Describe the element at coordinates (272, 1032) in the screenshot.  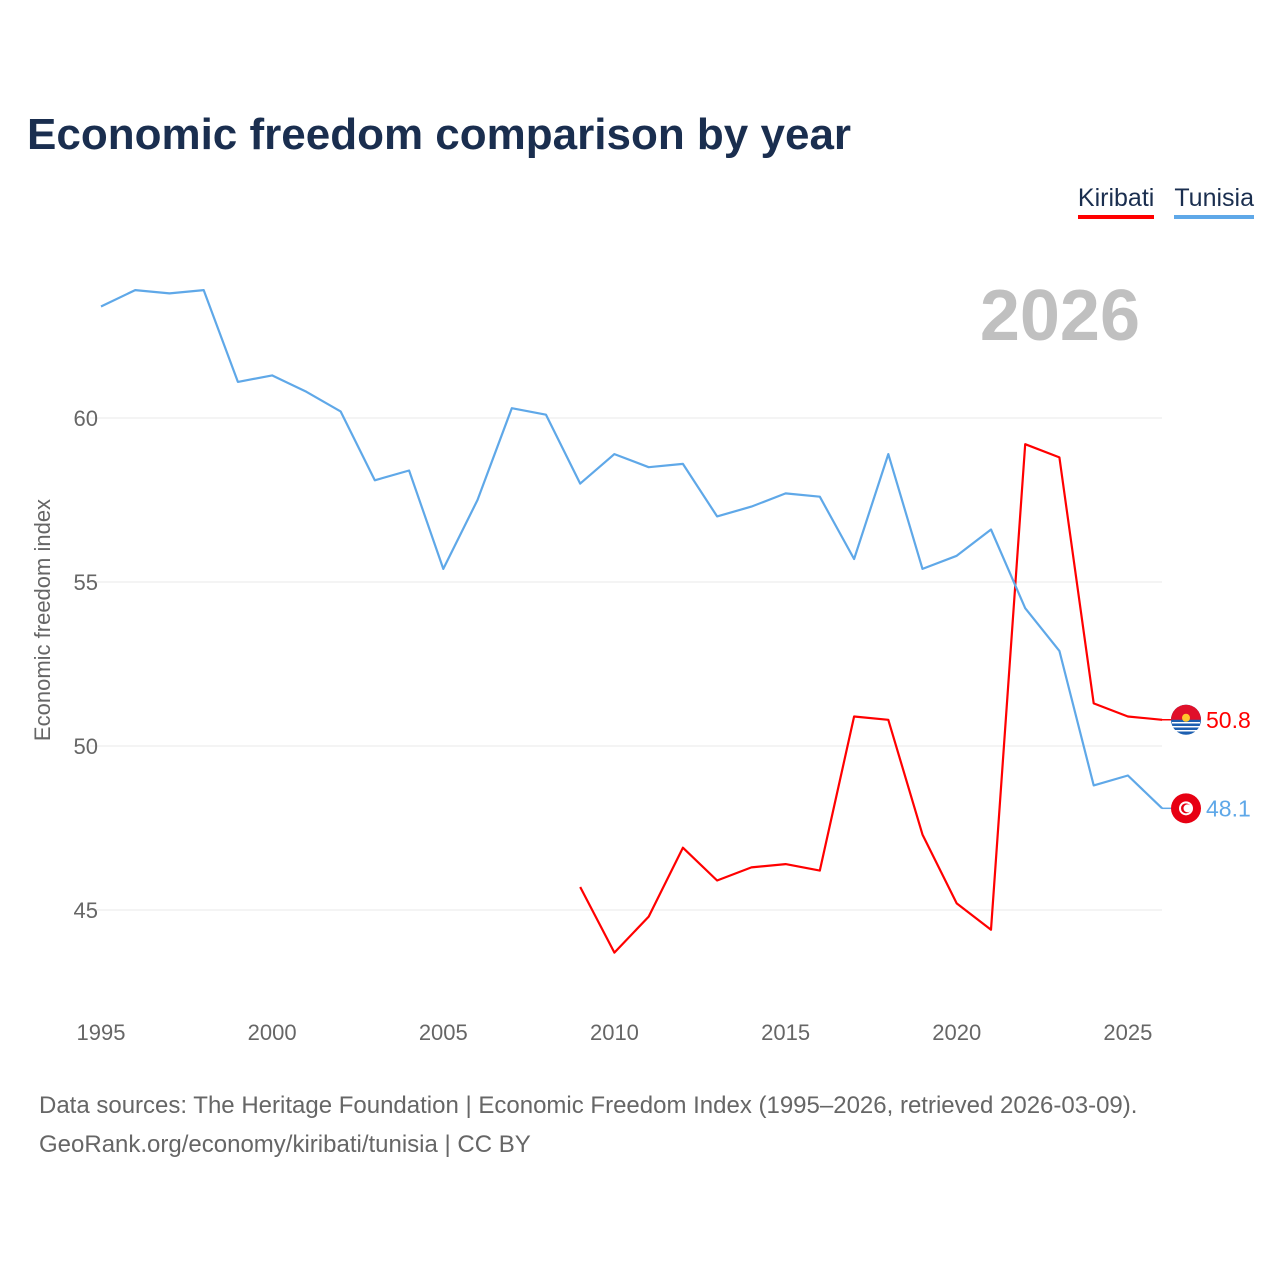
I see `x-tick-label: 2000` at that location.